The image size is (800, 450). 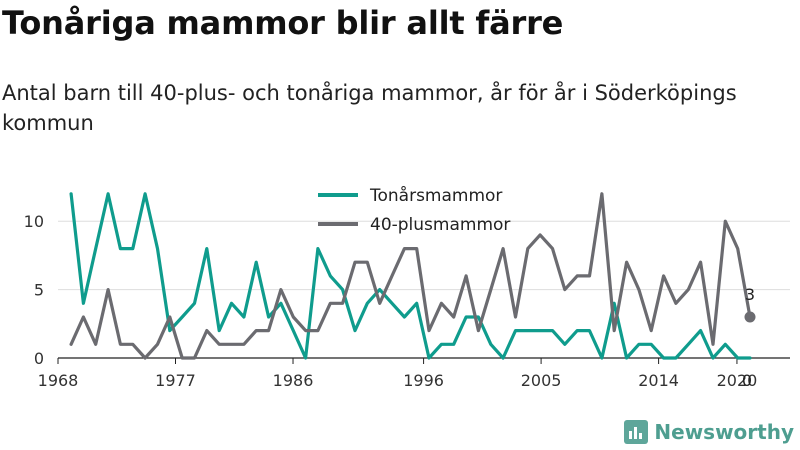 I want to click on chart-title: Tonåriga mammor blir allt färre, so click(x=283, y=23).